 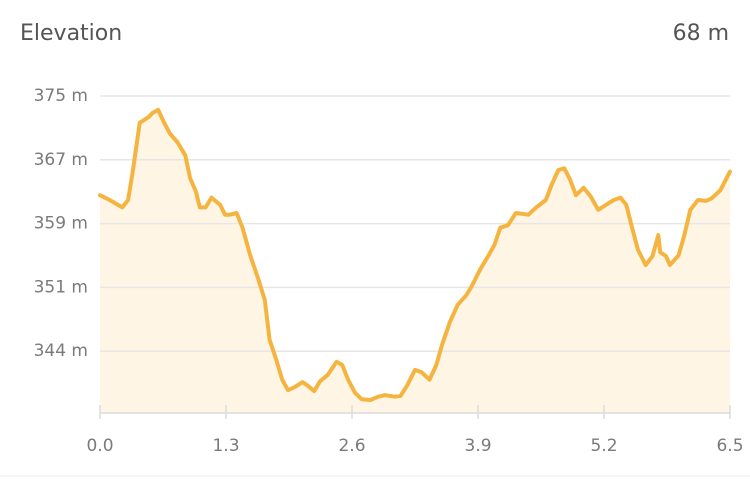 I want to click on x-tick-label: 6.5, so click(x=729, y=446).